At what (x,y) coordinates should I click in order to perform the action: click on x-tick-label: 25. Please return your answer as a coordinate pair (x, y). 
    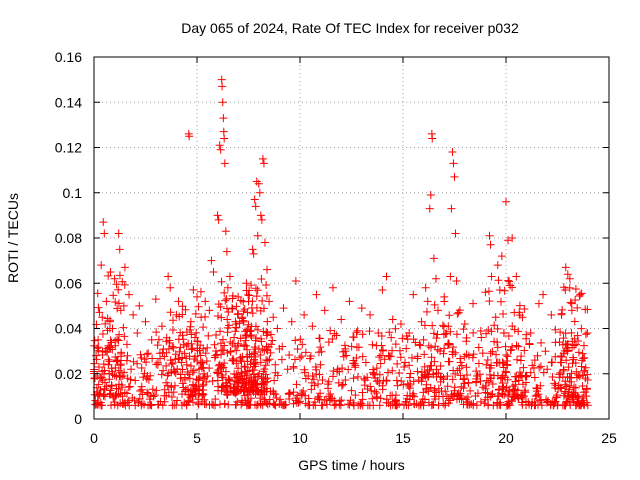
    Looking at the image, I should click on (609, 438).